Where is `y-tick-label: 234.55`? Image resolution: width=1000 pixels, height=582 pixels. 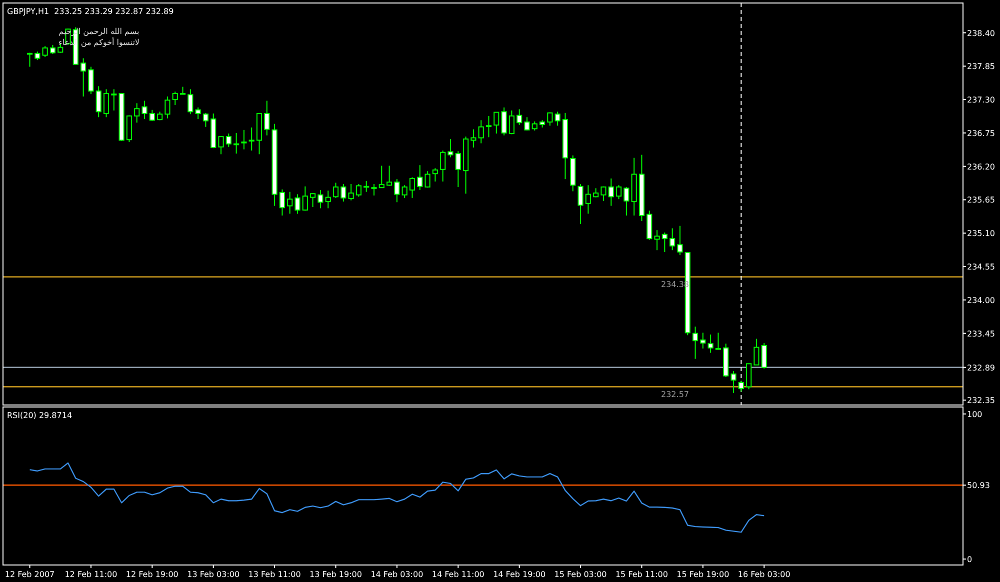 y-tick-label: 234.55 is located at coordinates (981, 267).